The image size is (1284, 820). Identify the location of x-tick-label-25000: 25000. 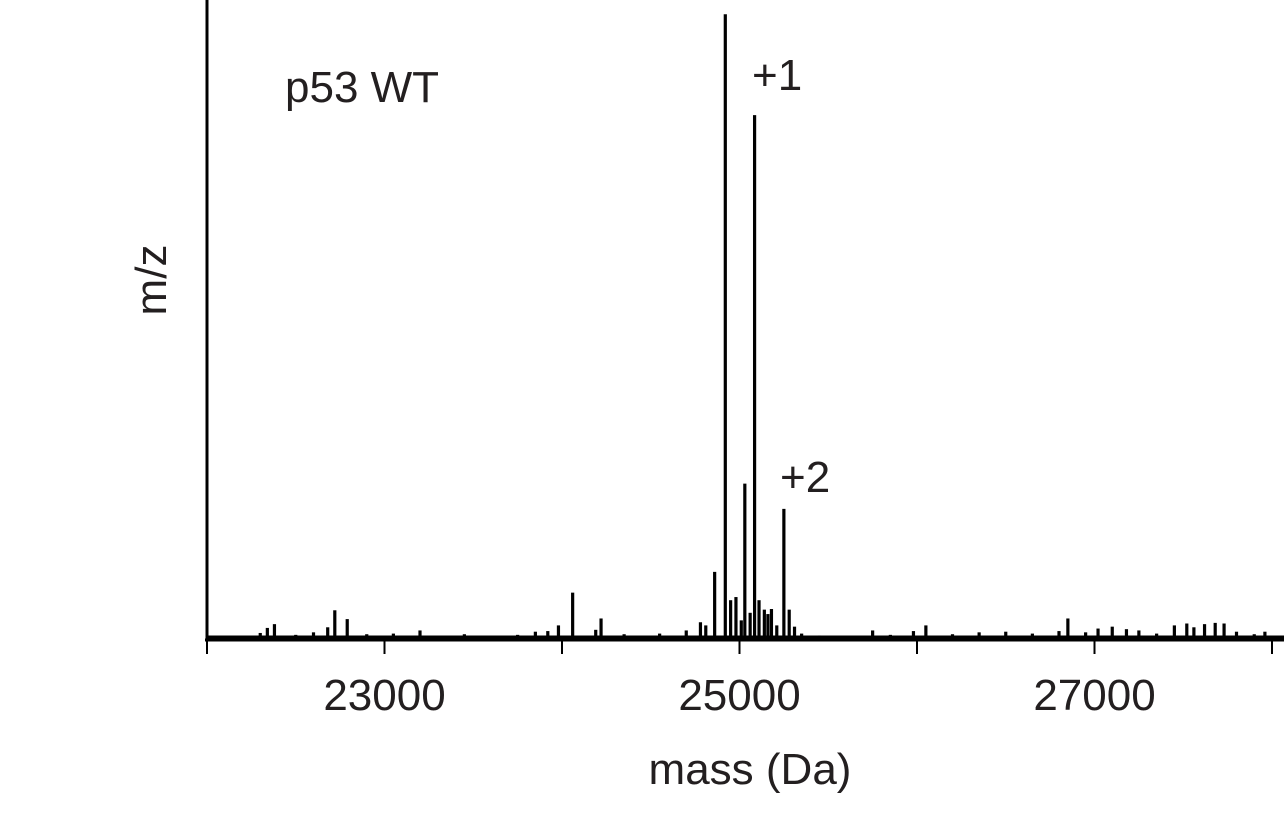
(739, 695).